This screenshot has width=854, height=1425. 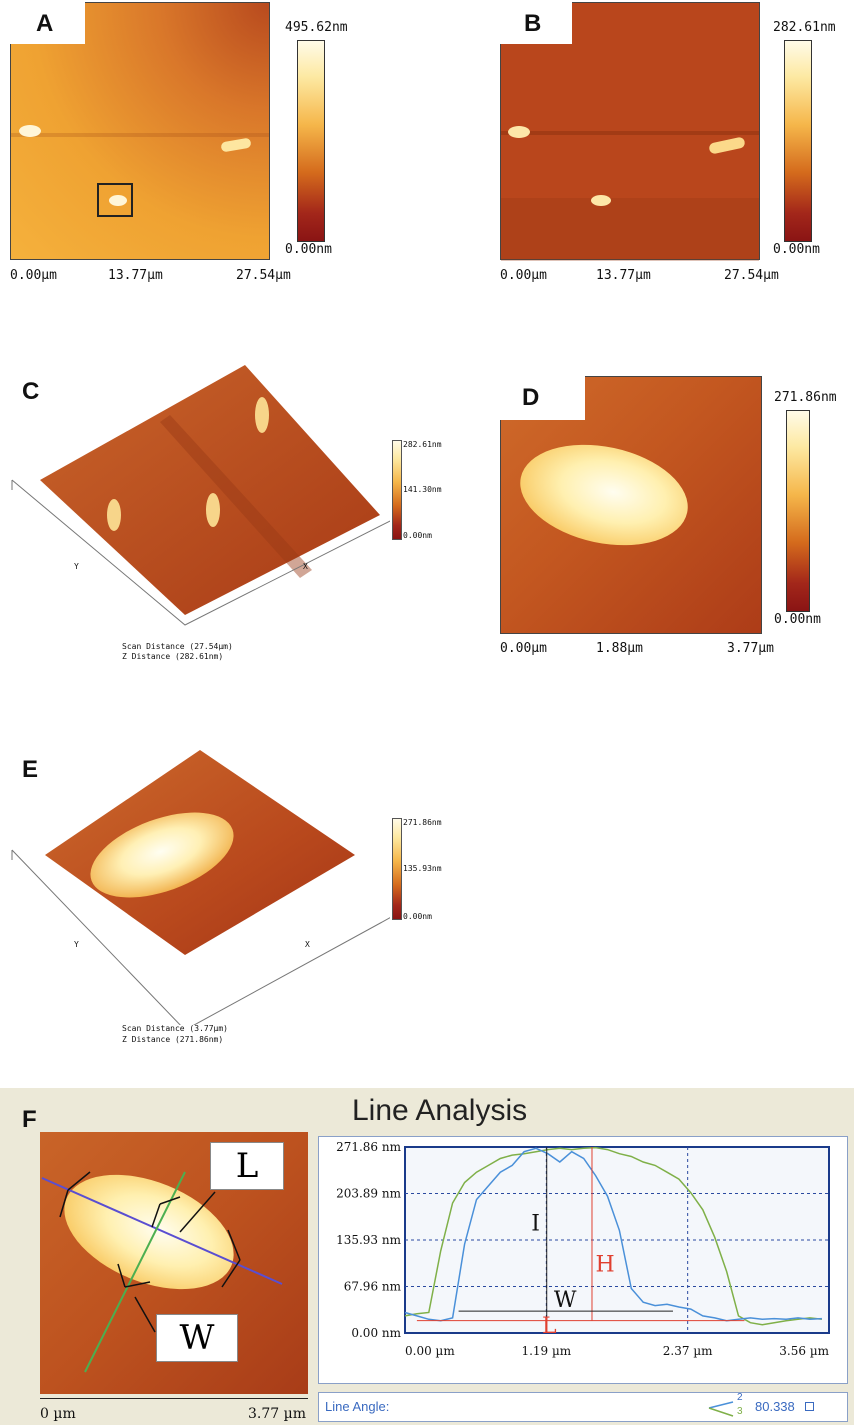 What do you see at coordinates (605, 1264) in the screenshot?
I see `annotation-h: H` at bounding box center [605, 1264].